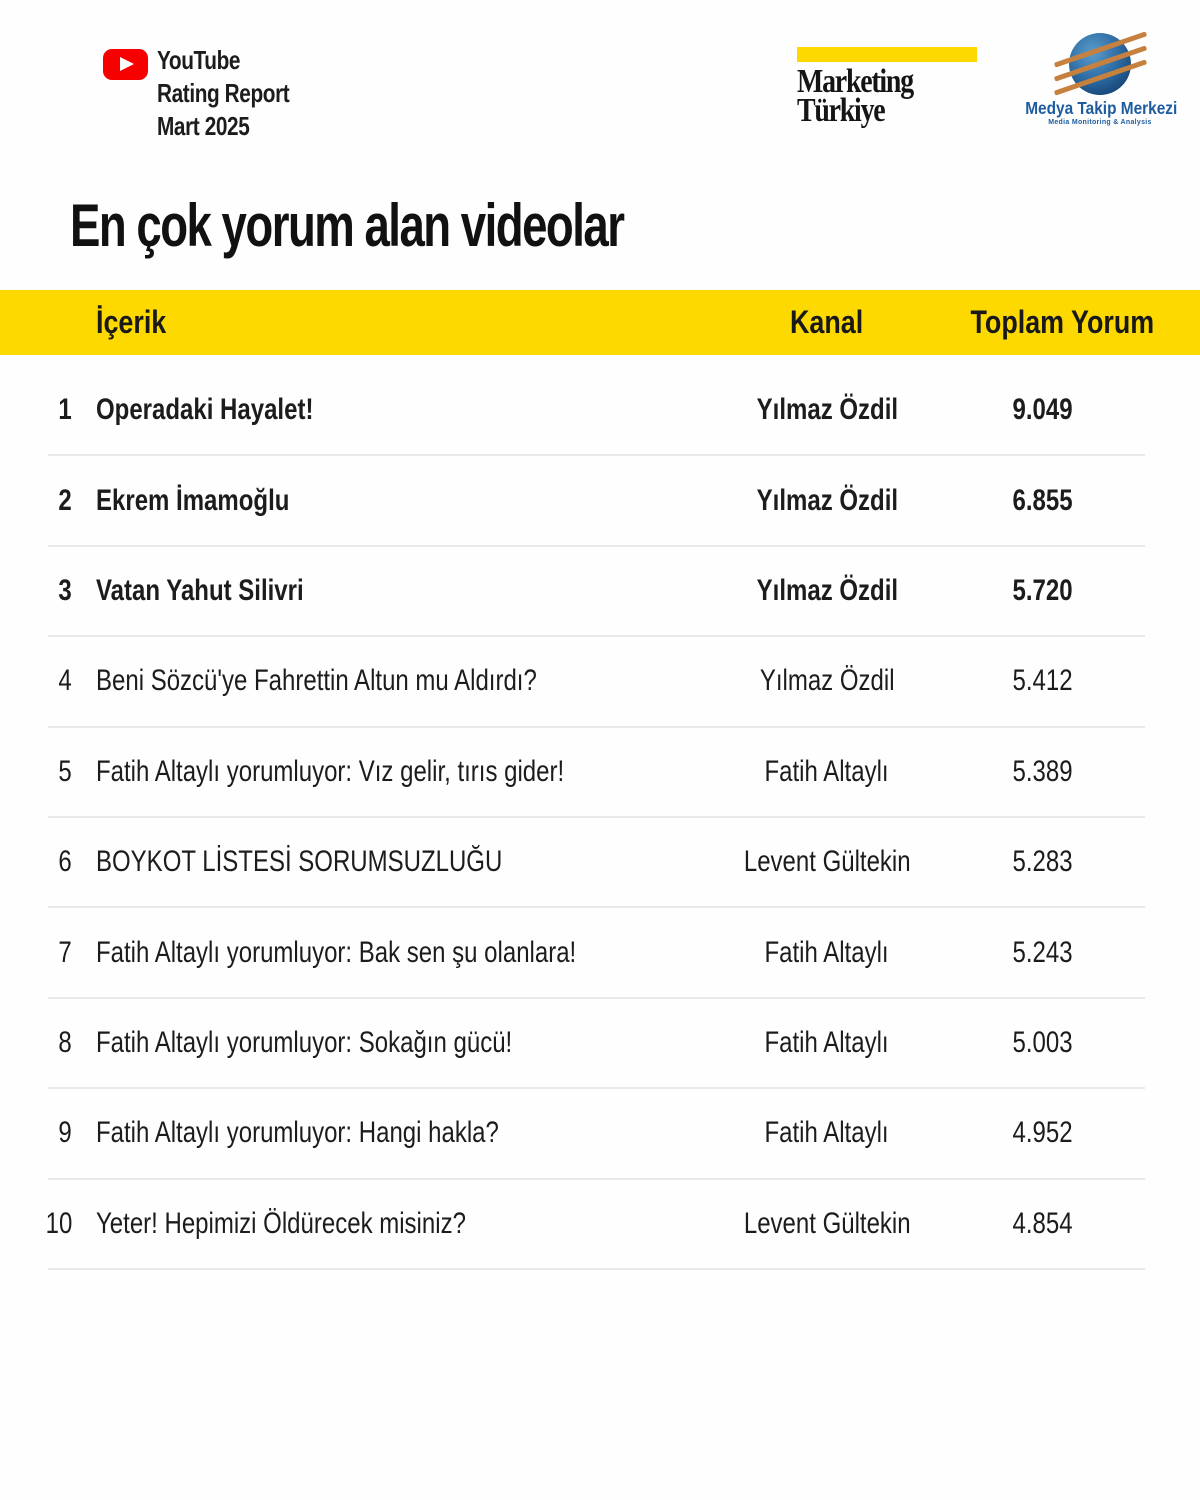 The image size is (1200, 1500). I want to click on total-comments-cell: 5.243, so click(1043, 953).